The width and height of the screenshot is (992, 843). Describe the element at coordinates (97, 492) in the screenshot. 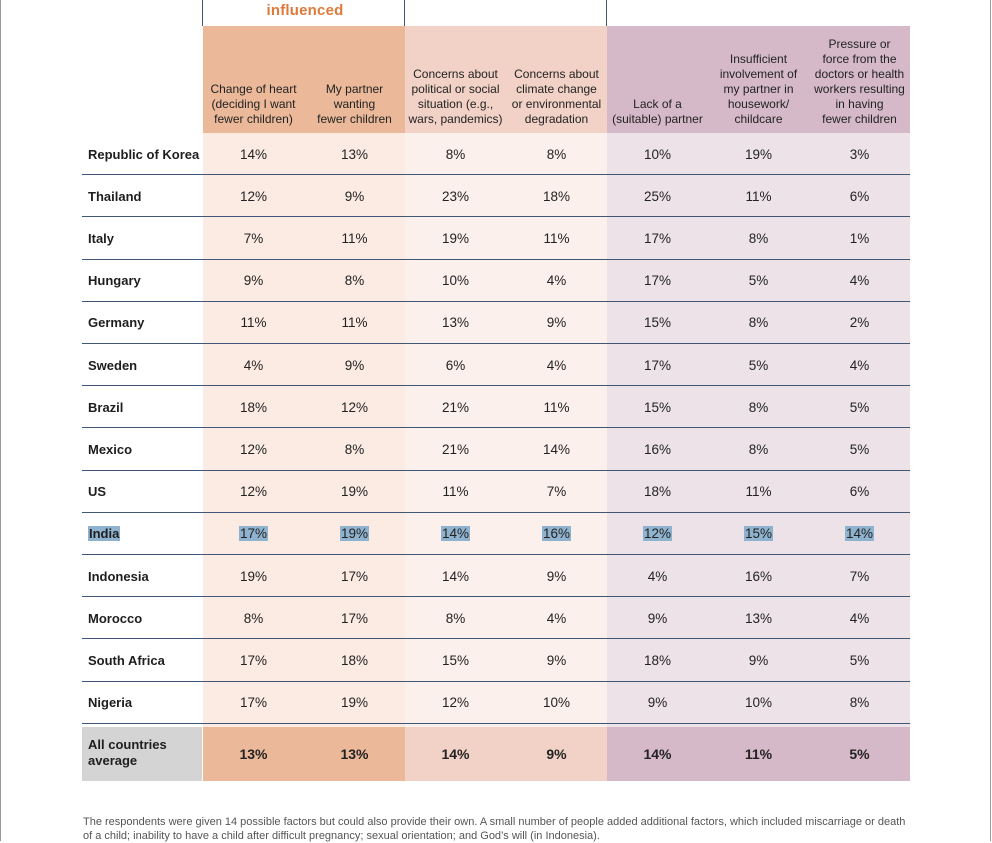

I see `country-label: US` at that location.